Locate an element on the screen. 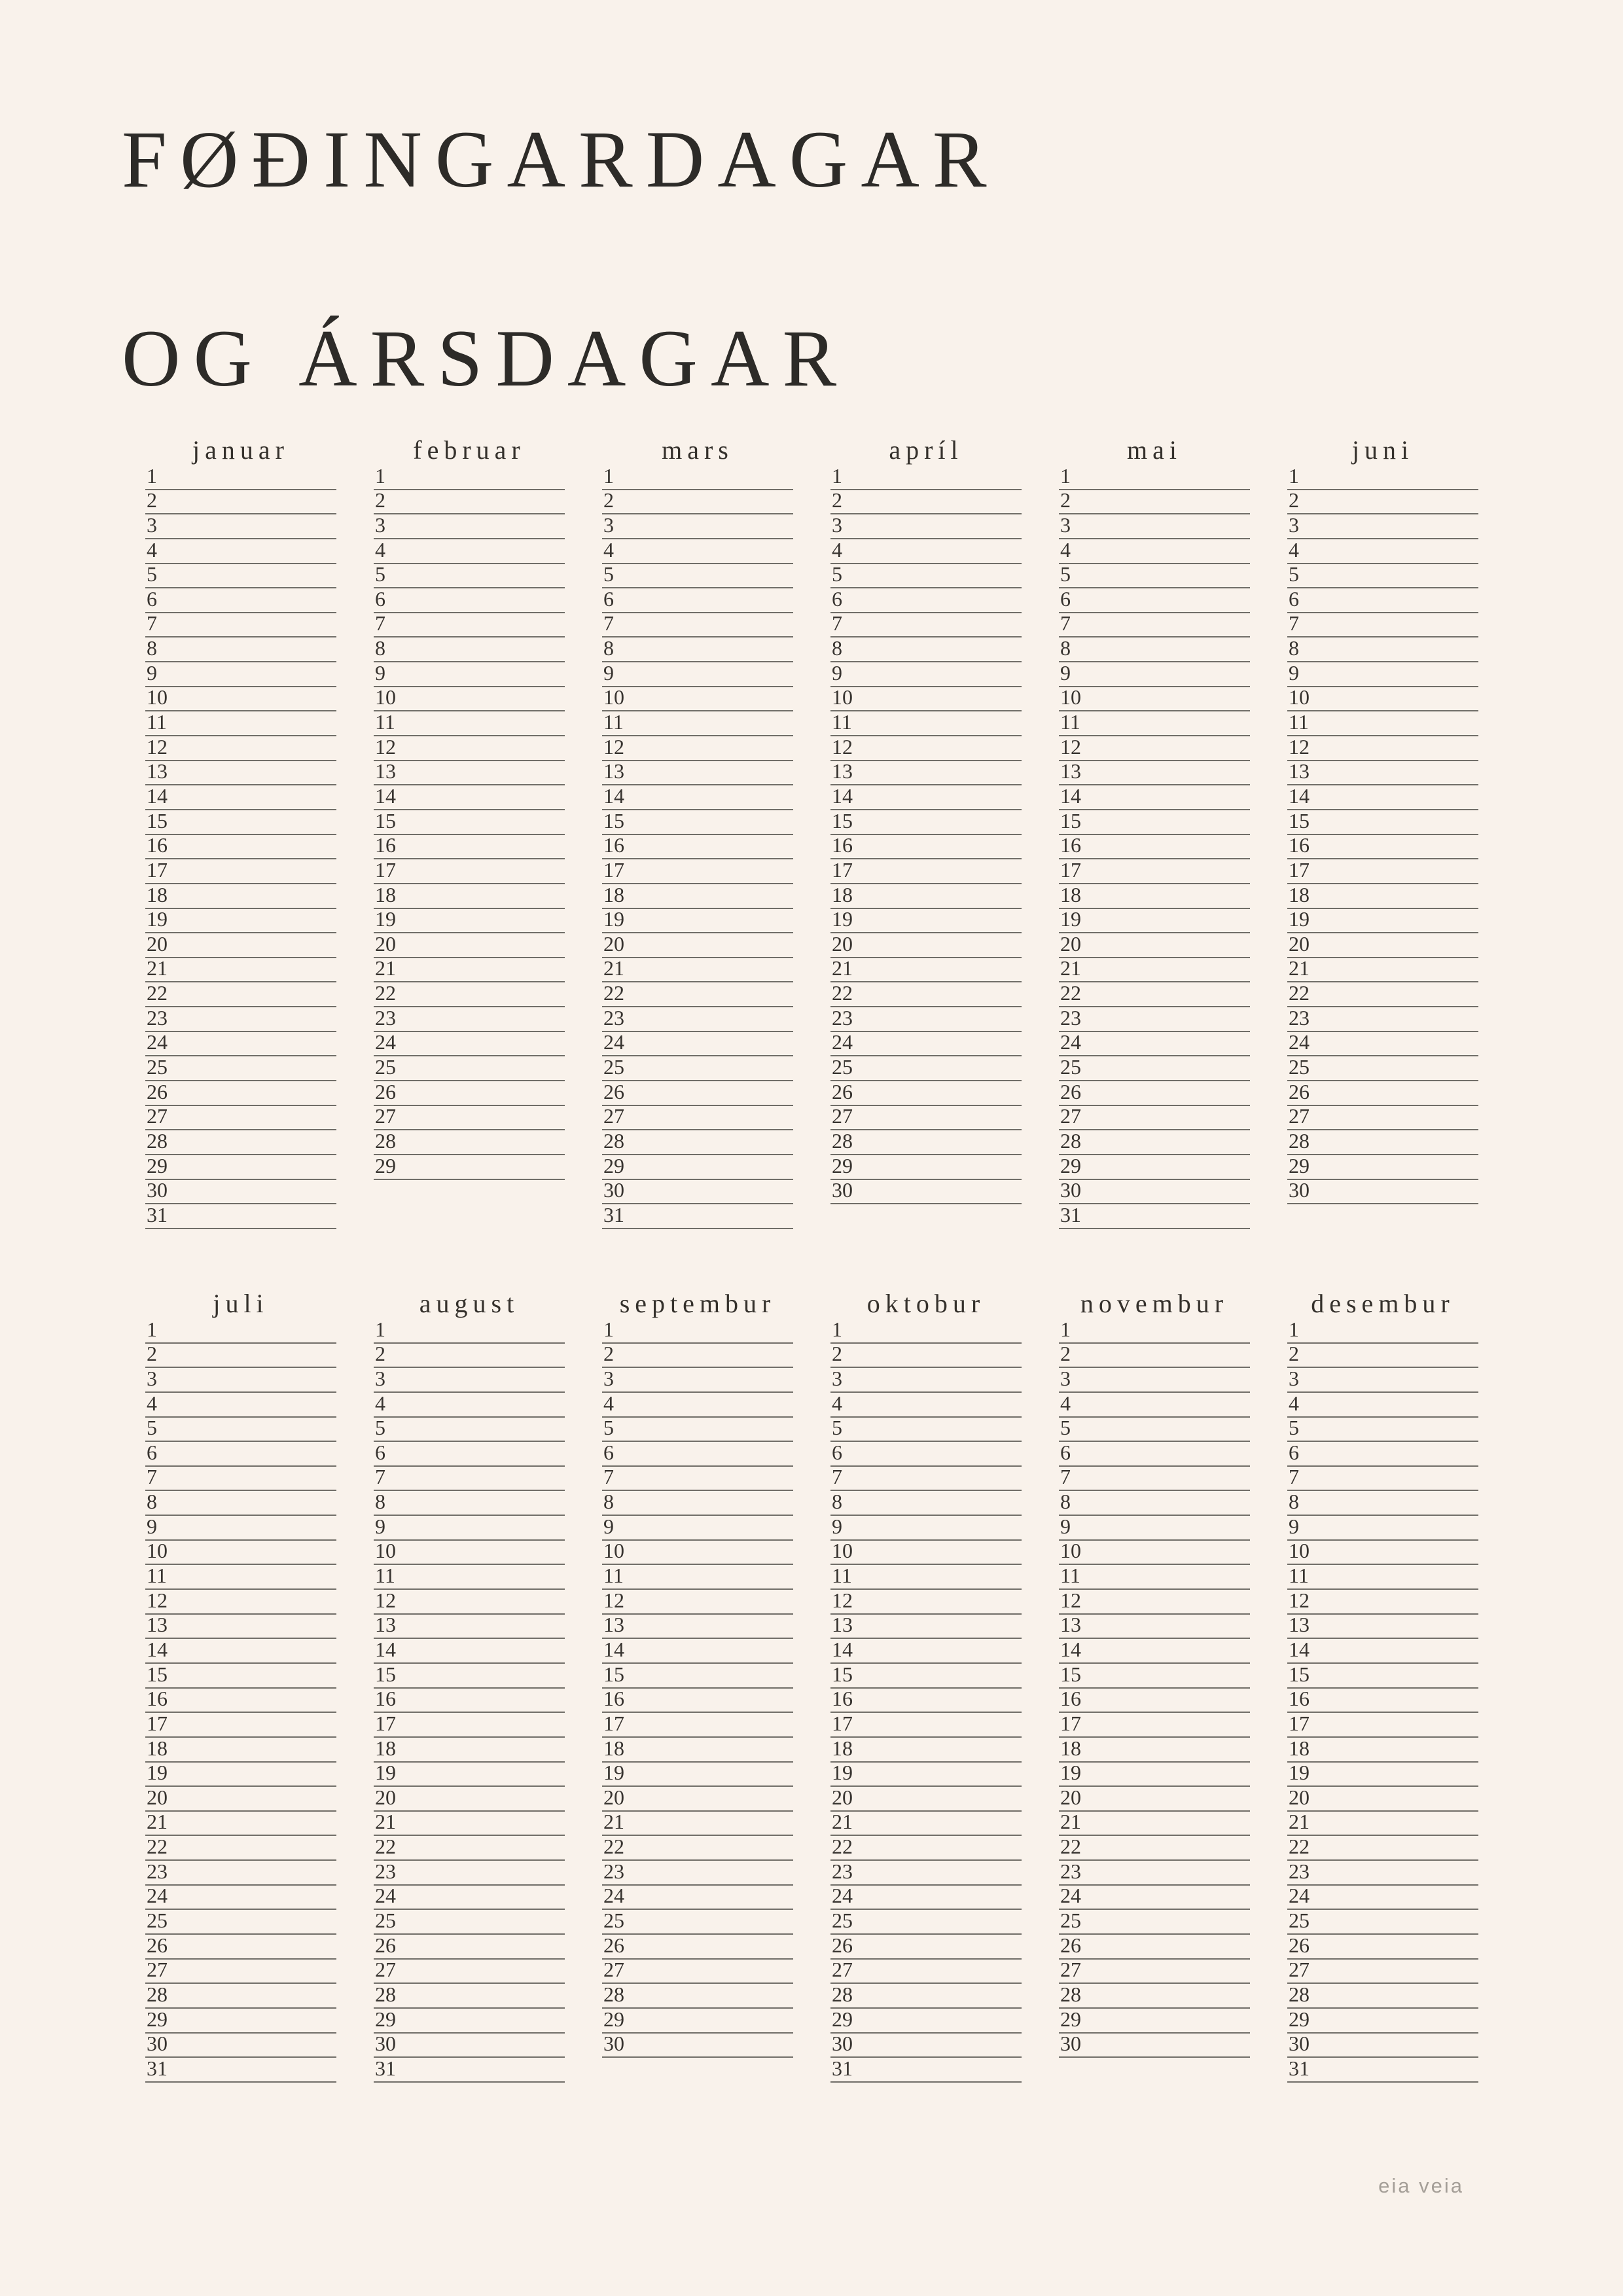  day-number: 17 is located at coordinates (613, 869).